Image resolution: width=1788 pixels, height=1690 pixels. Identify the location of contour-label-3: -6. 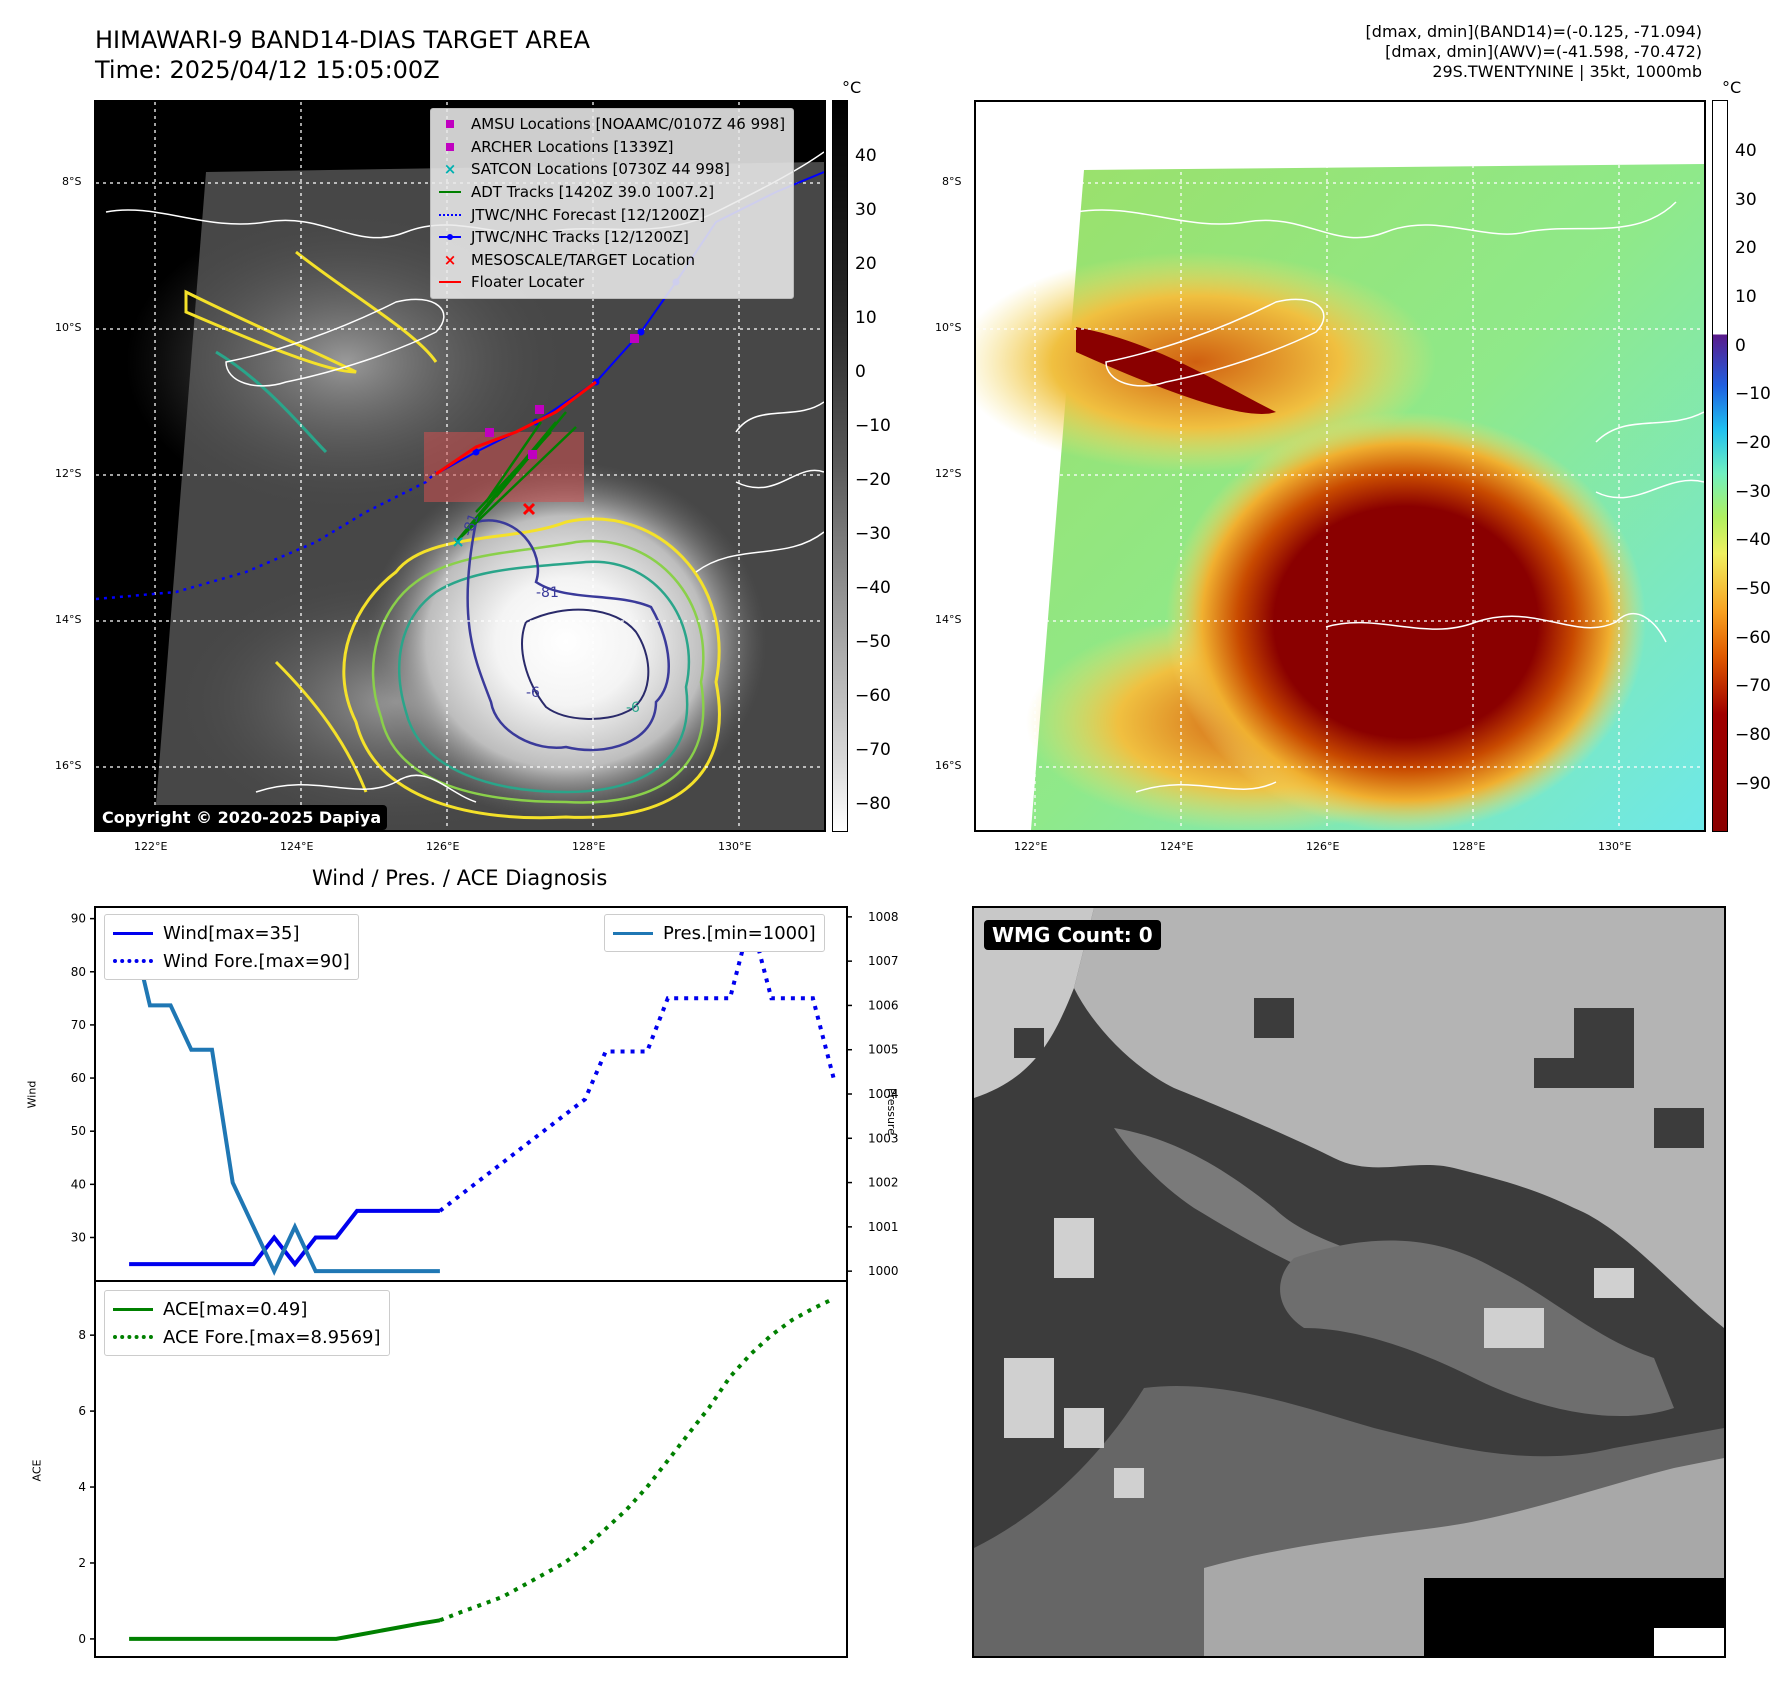
(533, 693).